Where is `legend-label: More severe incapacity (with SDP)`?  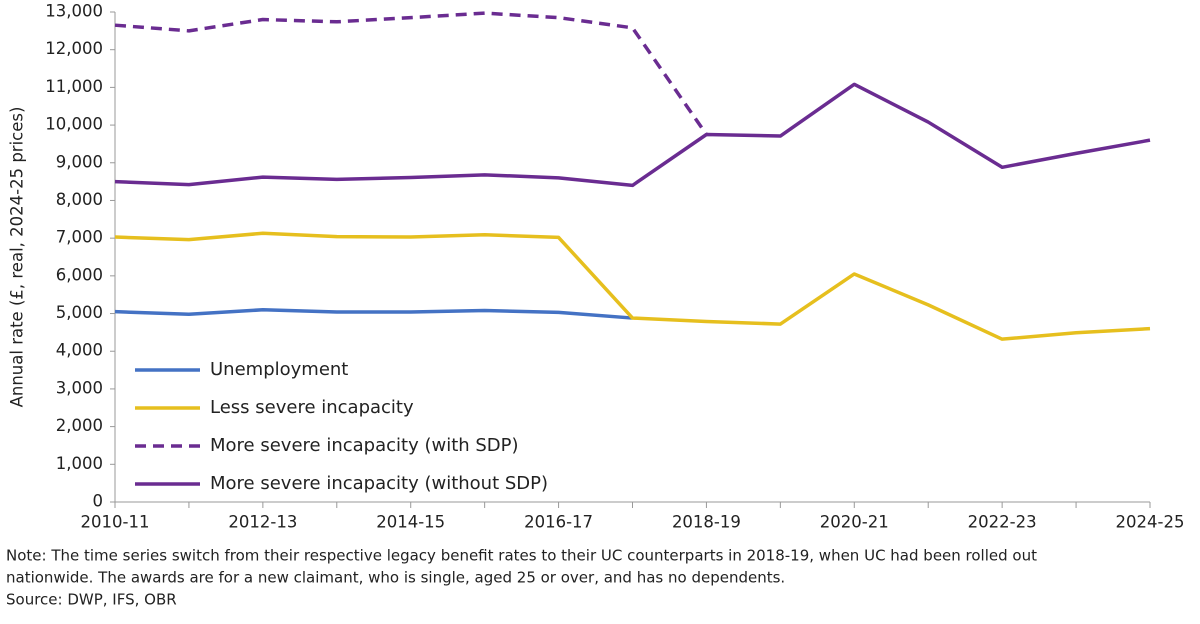 legend-label: More severe incapacity (with SDP) is located at coordinates (364, 445).